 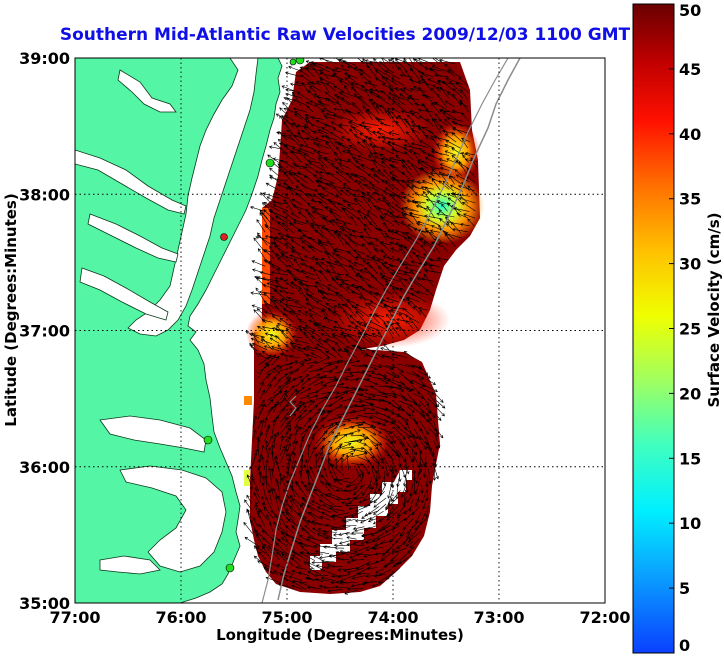 I want to click on y-tick-label: 37:00, so click(x=44, y=331).